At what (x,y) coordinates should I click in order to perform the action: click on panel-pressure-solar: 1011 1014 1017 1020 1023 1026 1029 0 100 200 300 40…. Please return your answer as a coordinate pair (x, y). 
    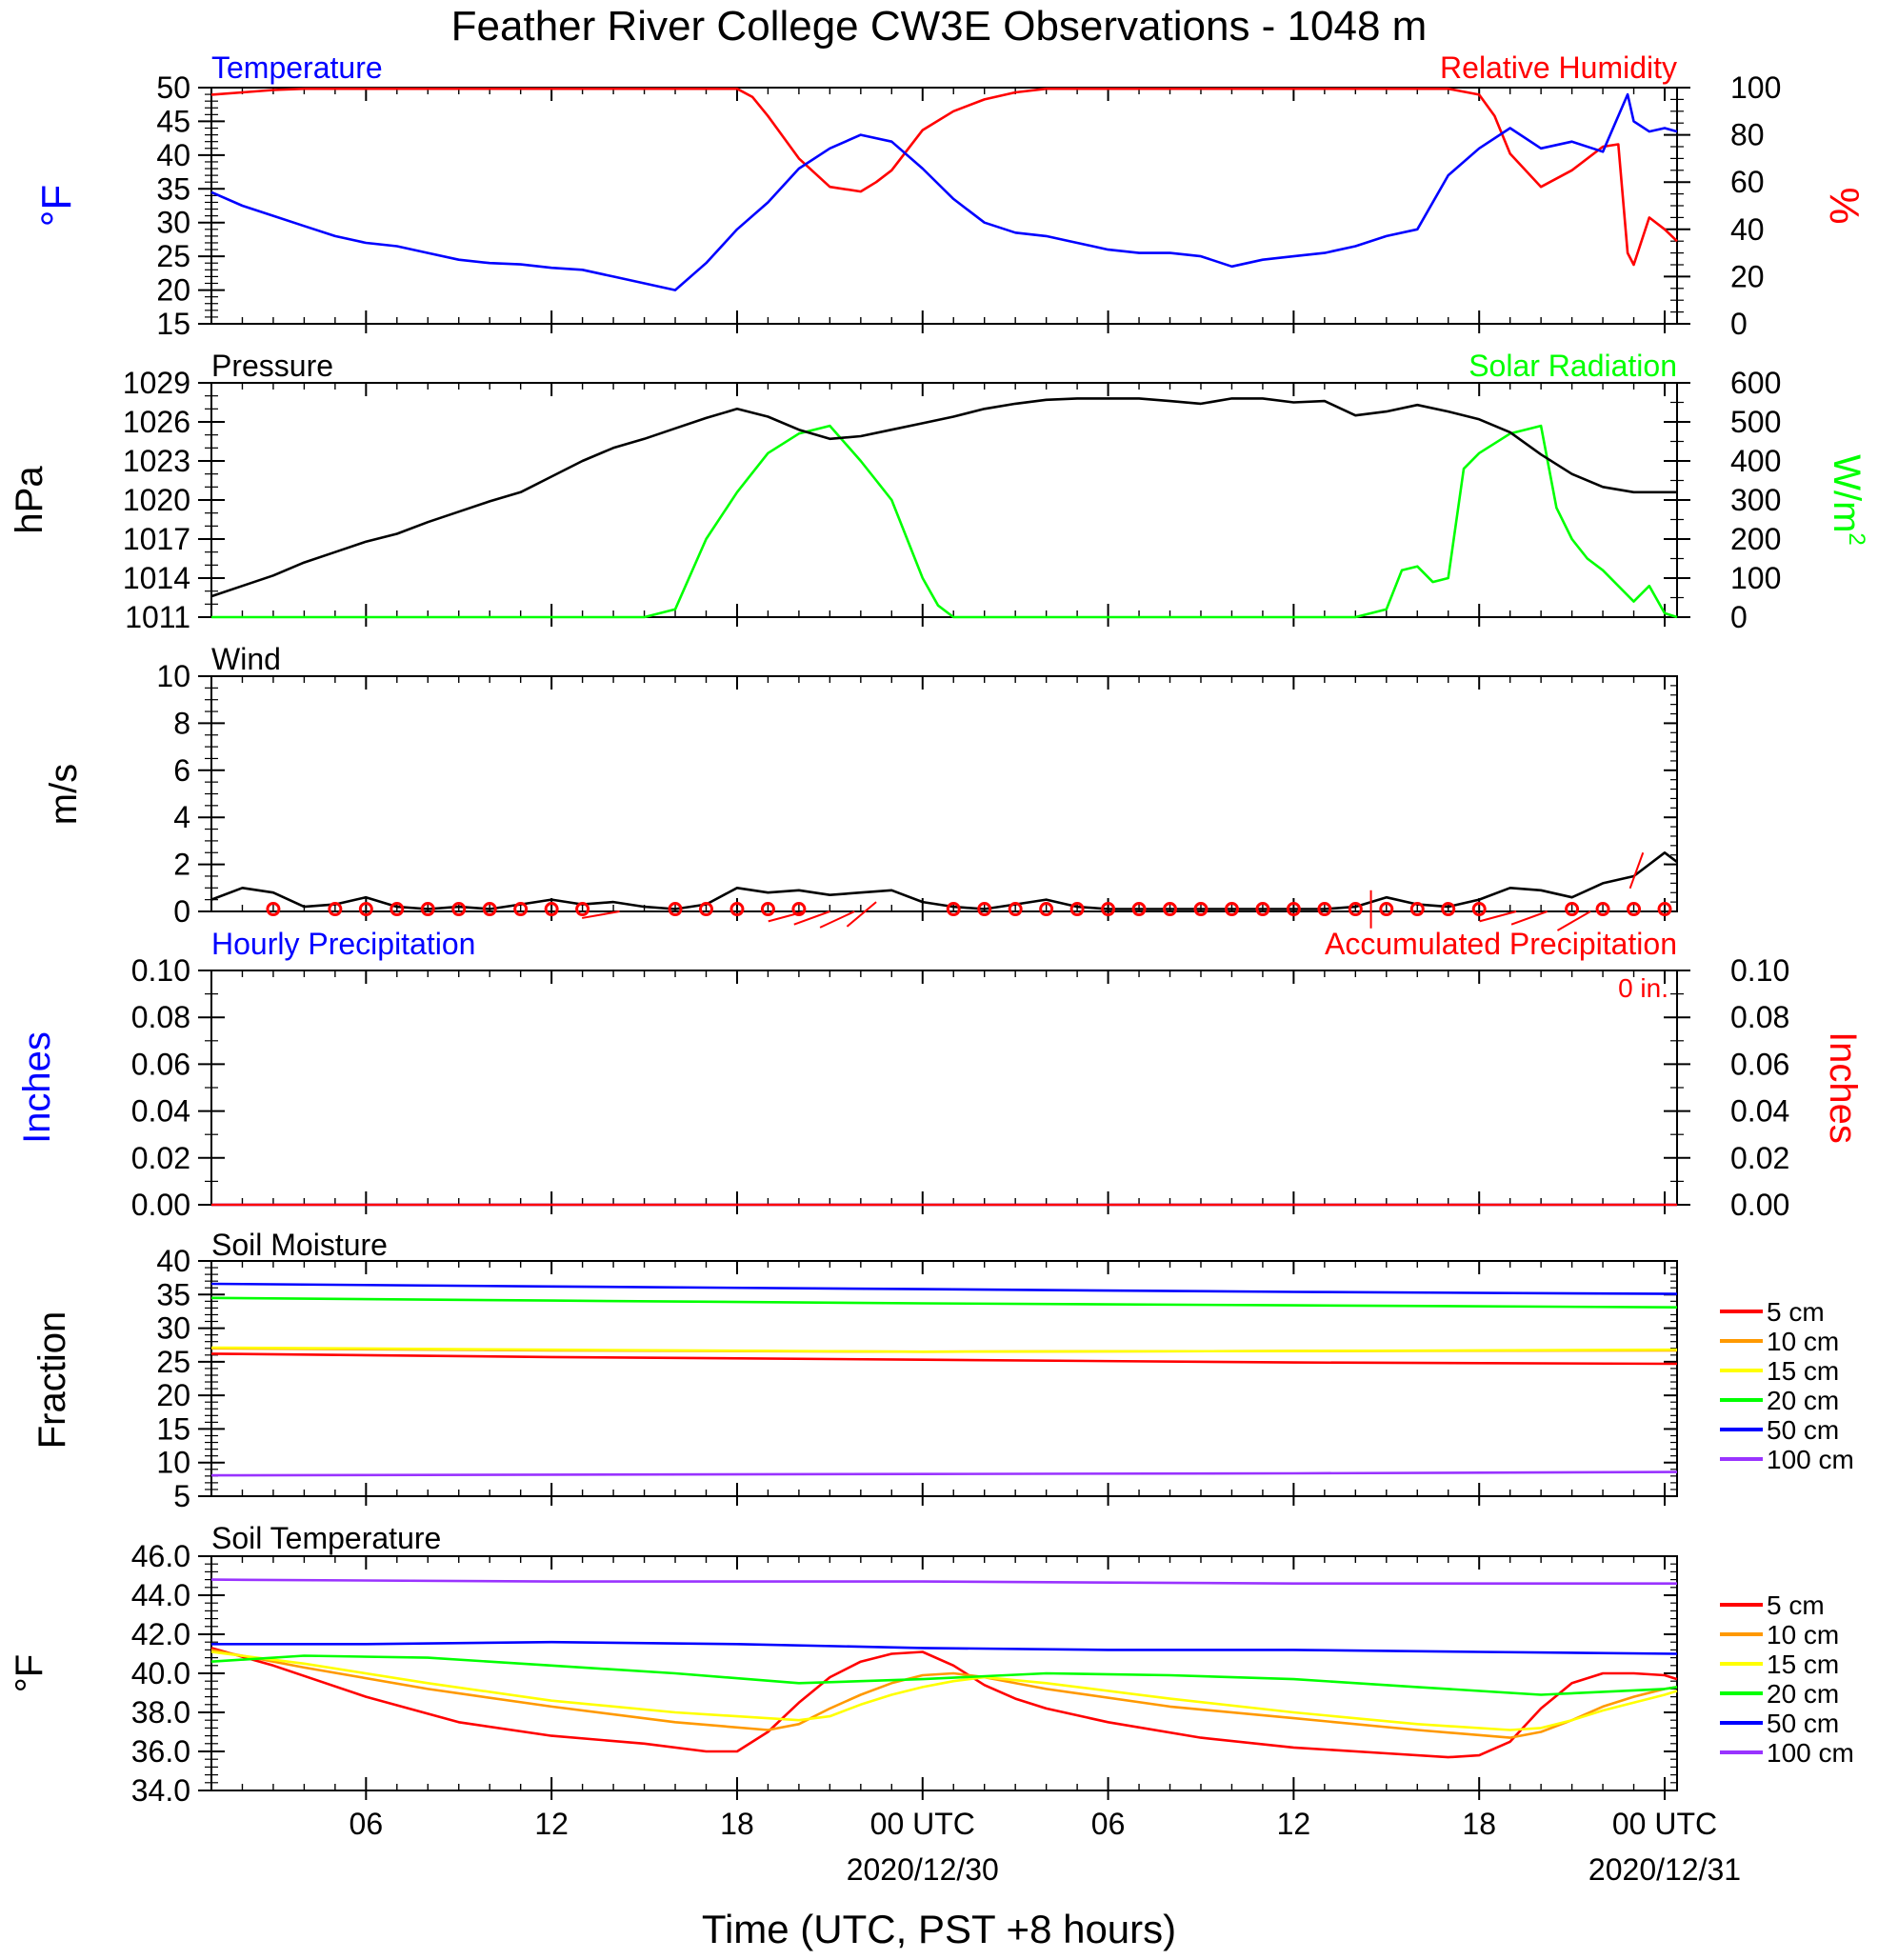
    Looking at the image, I should click on (939, 491).